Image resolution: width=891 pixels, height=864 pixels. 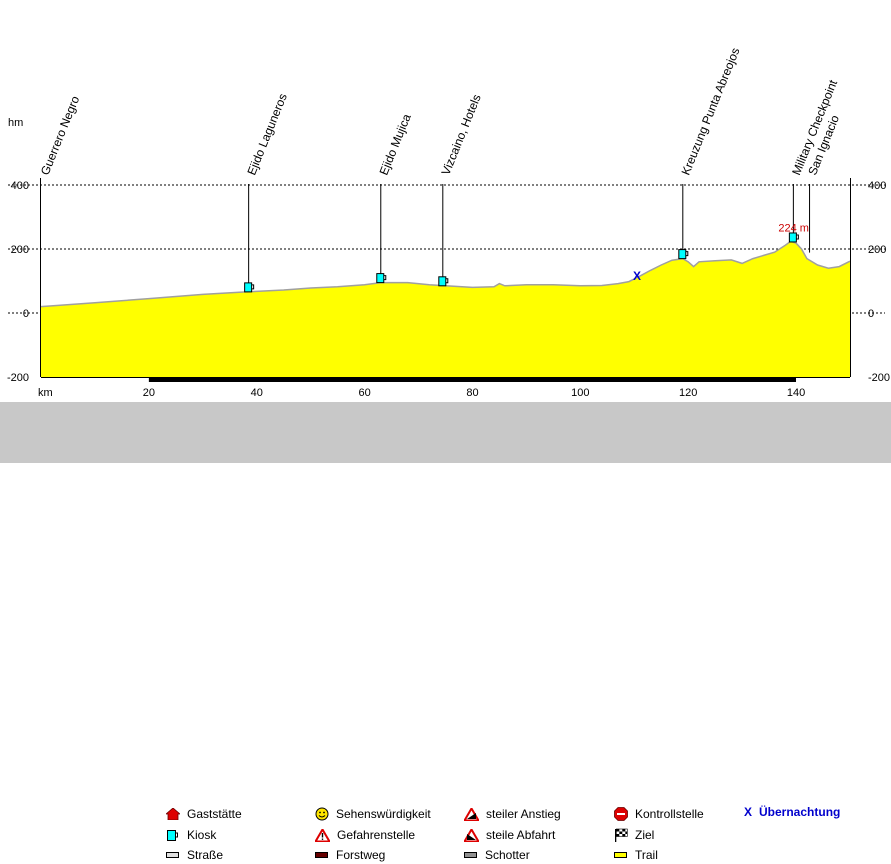 What do you see at coordinates (26, 314) in the screenshot?
I see `y-tick-label-left: 0` at bounding box center [26, 314].